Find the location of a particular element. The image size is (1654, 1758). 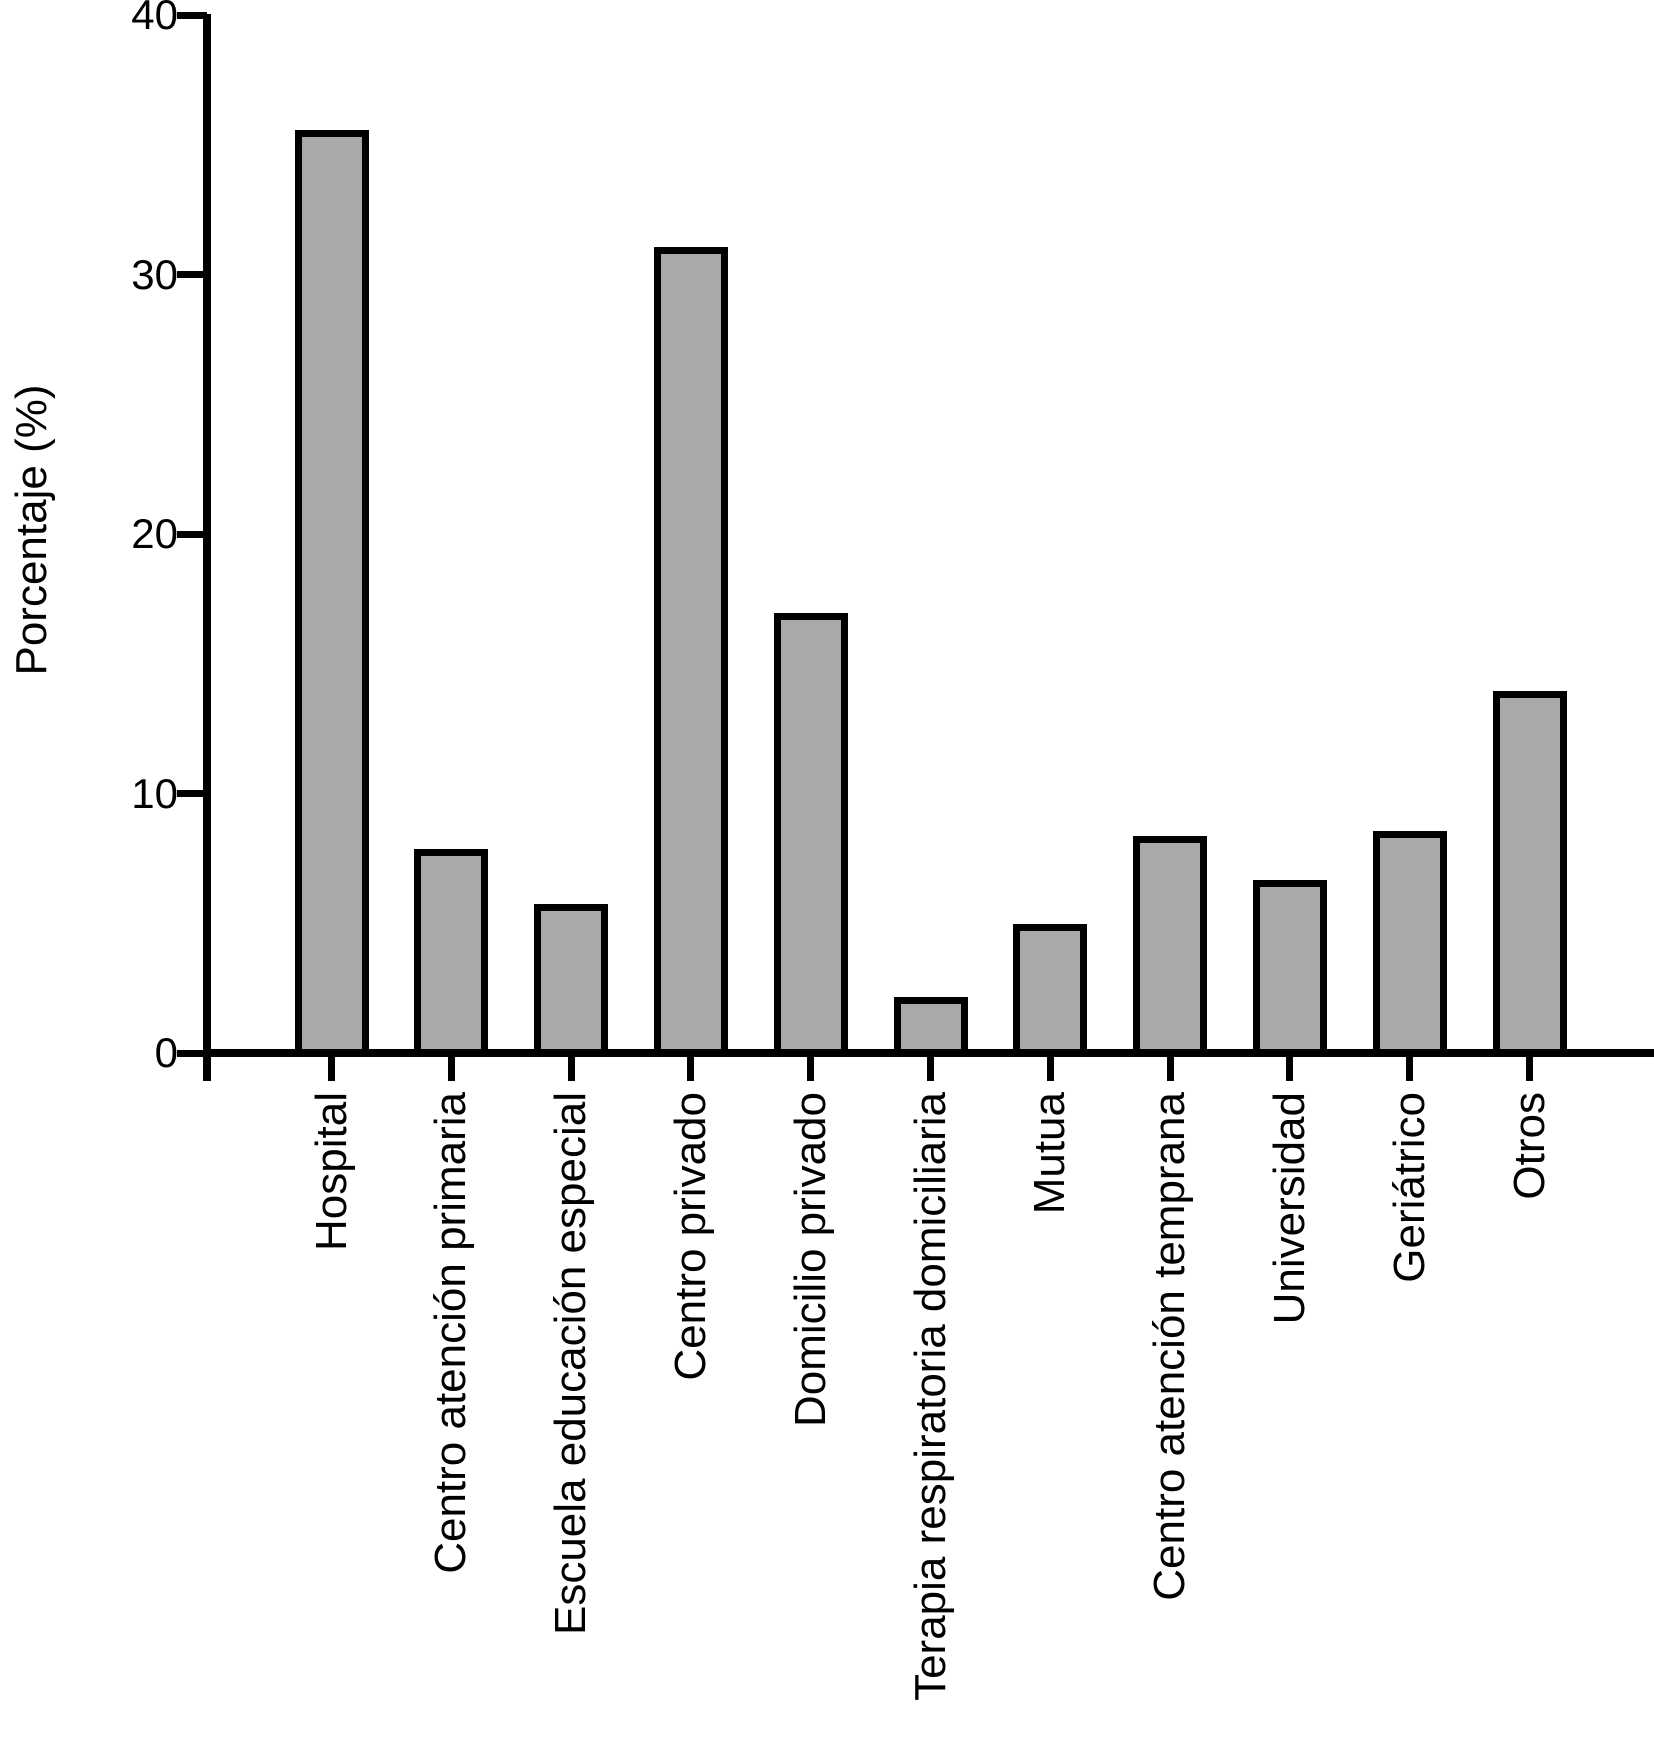

x-tick-centro-atencion-primaria is located at coordinates (451, 1069).